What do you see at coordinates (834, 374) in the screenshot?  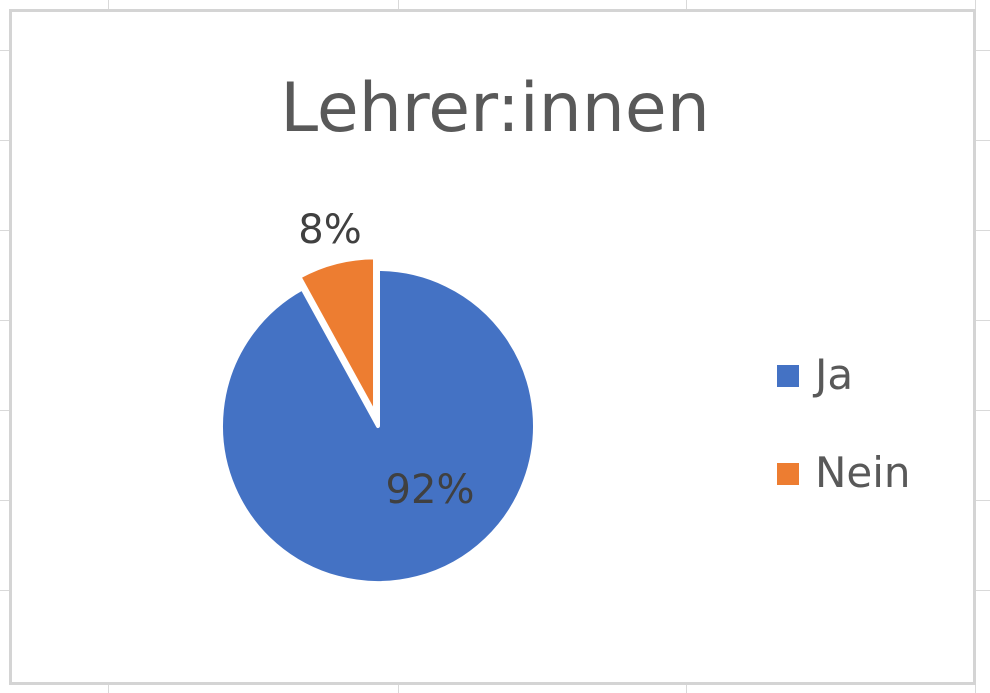 I see `legend-label-ja: Ja` at bounding box center [834, 374].